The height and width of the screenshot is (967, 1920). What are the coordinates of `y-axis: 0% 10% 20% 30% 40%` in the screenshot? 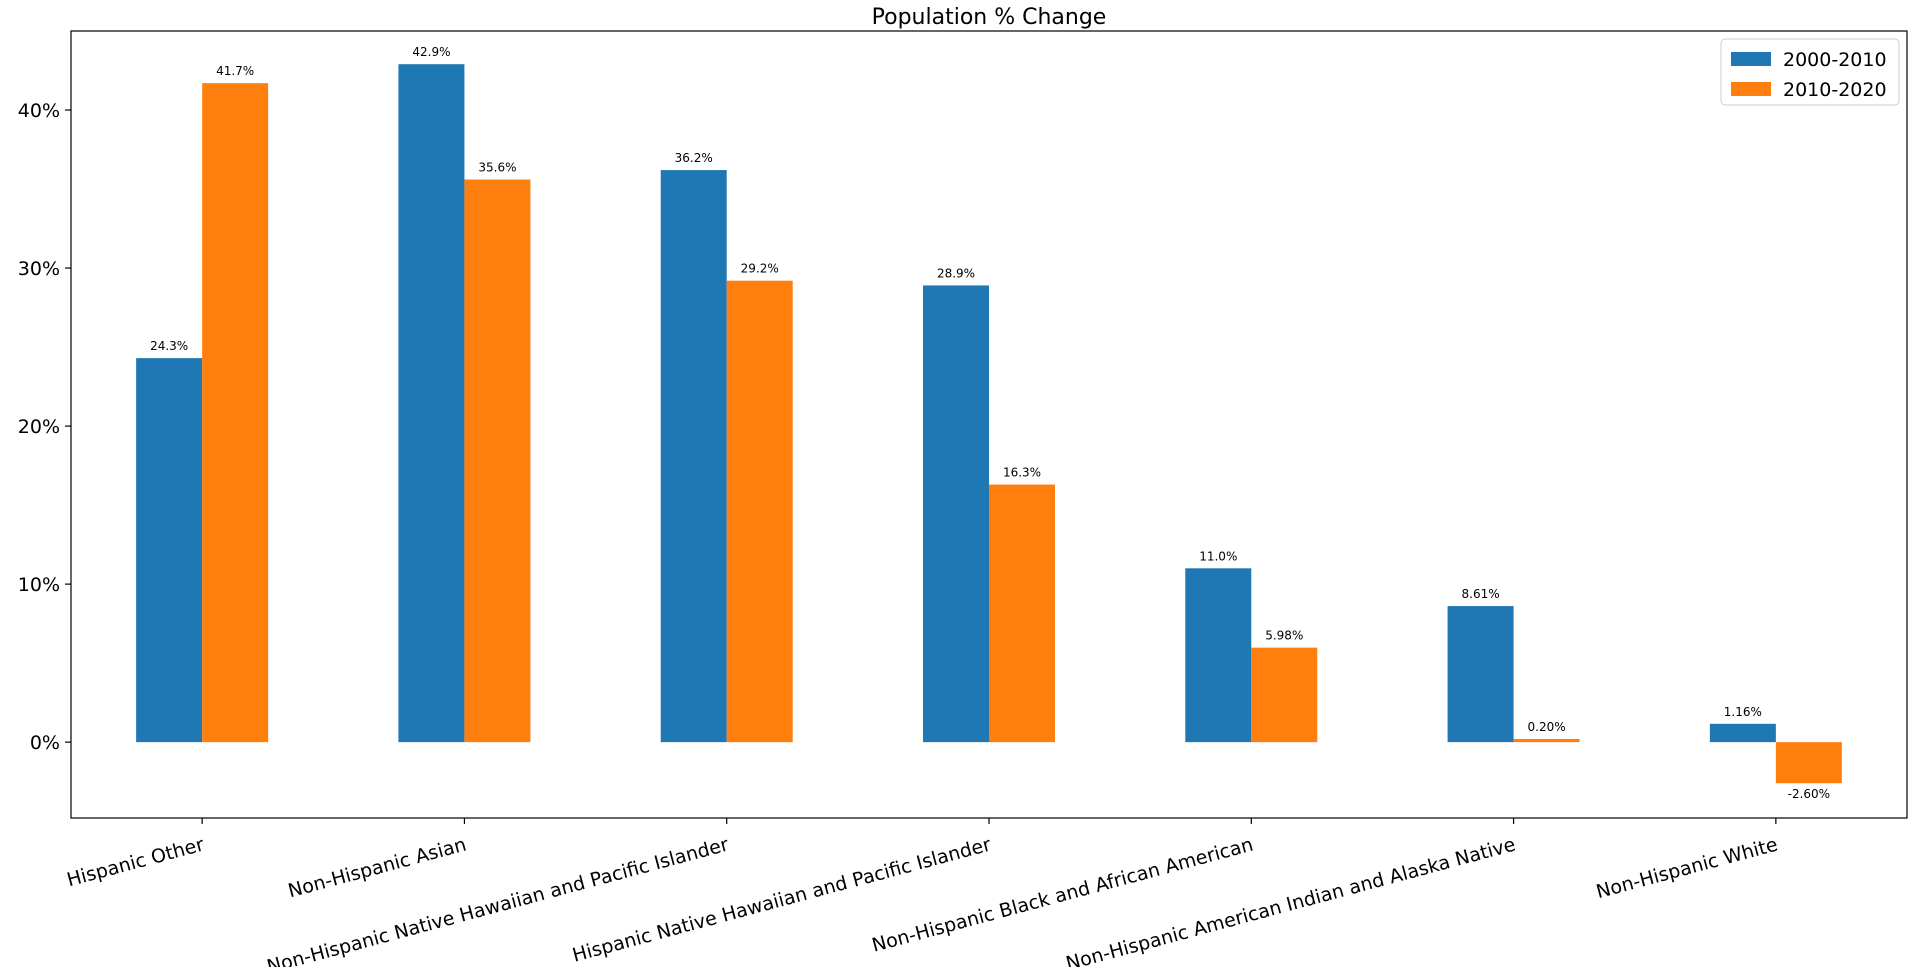 It's located at (44, 427).